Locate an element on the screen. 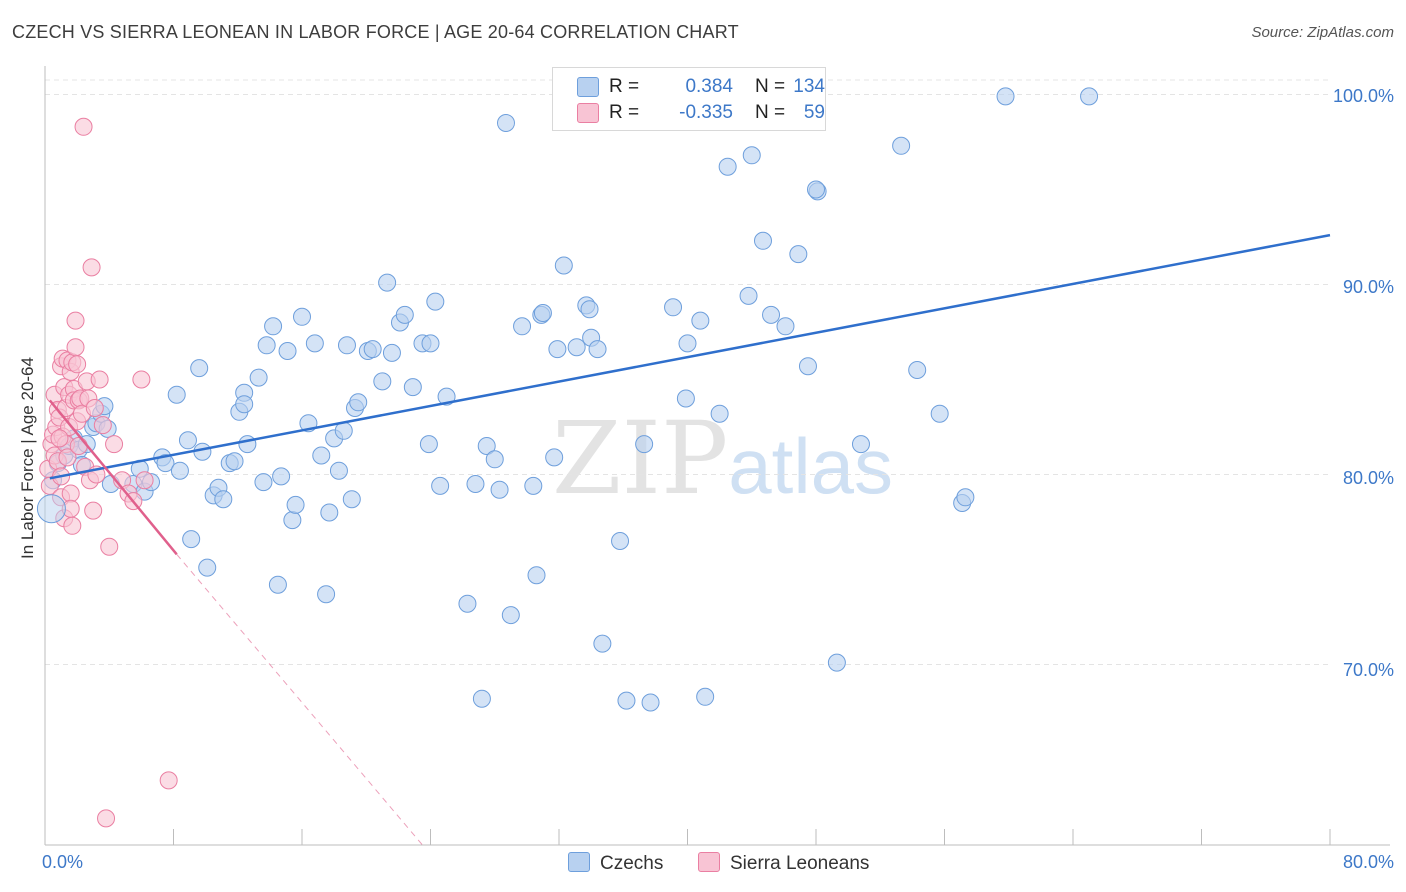 The width and height of the screenshot is (1406, 892). legend-label: Sierra Leoneans is located at coordinates (800, 863).